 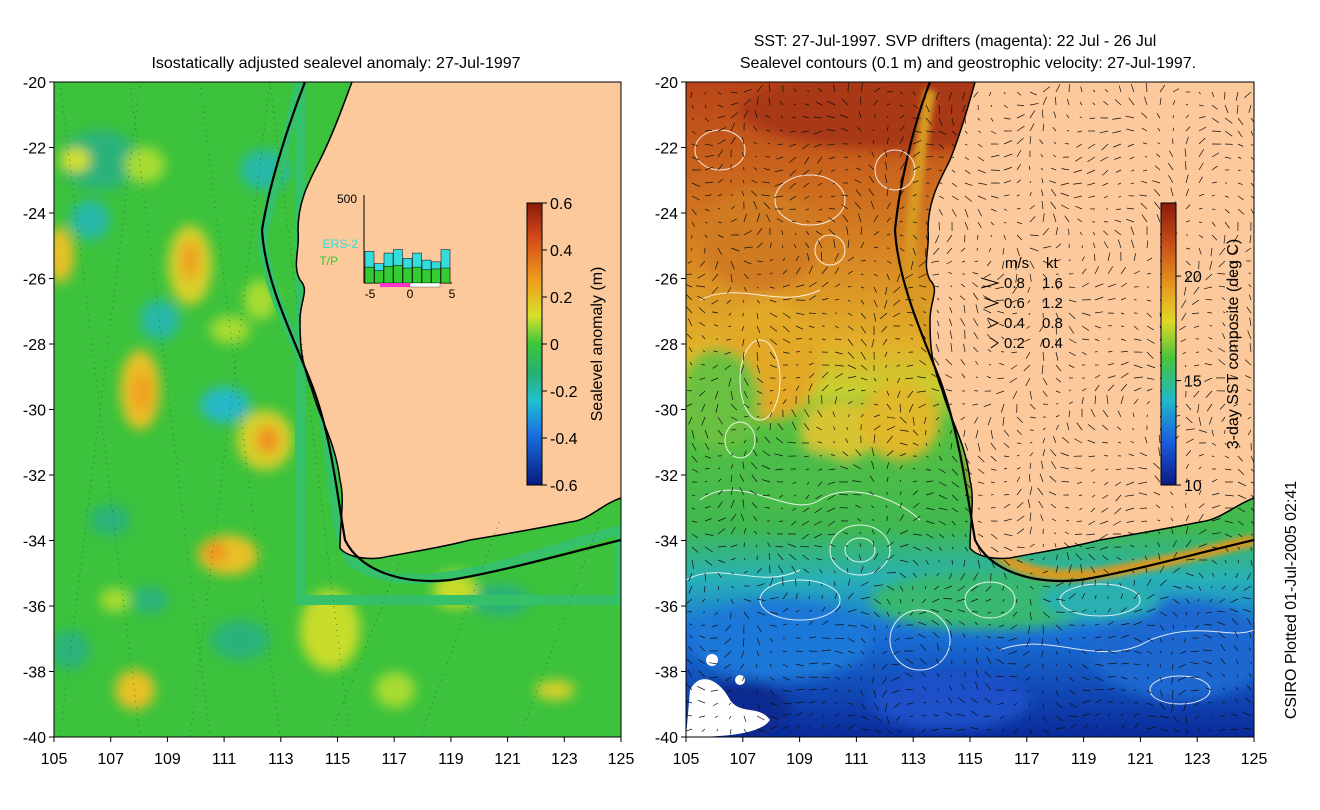 What do you see at coordinates (1168, 344) in the screenshot?
I see `sst-colorbar-ramp` at bounding box center [1168, 344].